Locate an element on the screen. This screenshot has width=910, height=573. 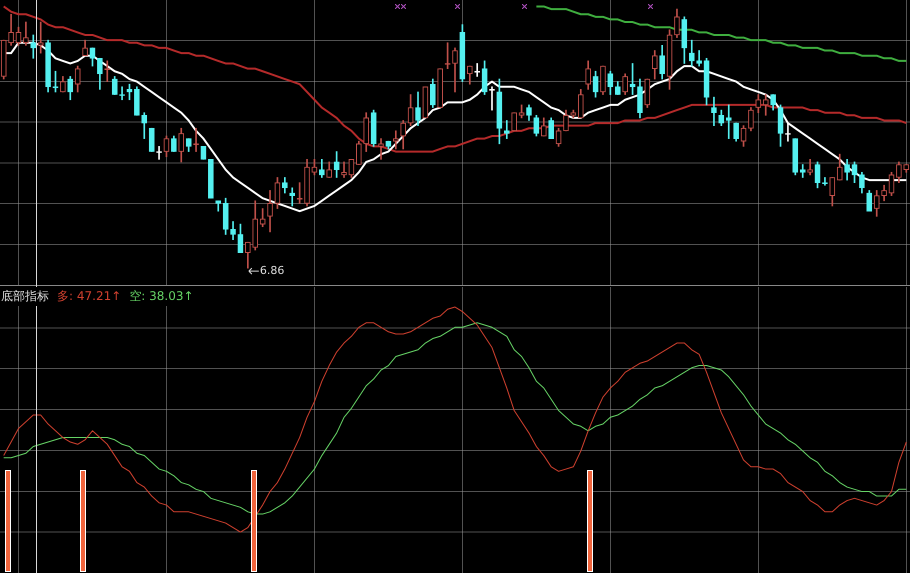
chart-title: 底部指标 is located at coordinates (25, 296).